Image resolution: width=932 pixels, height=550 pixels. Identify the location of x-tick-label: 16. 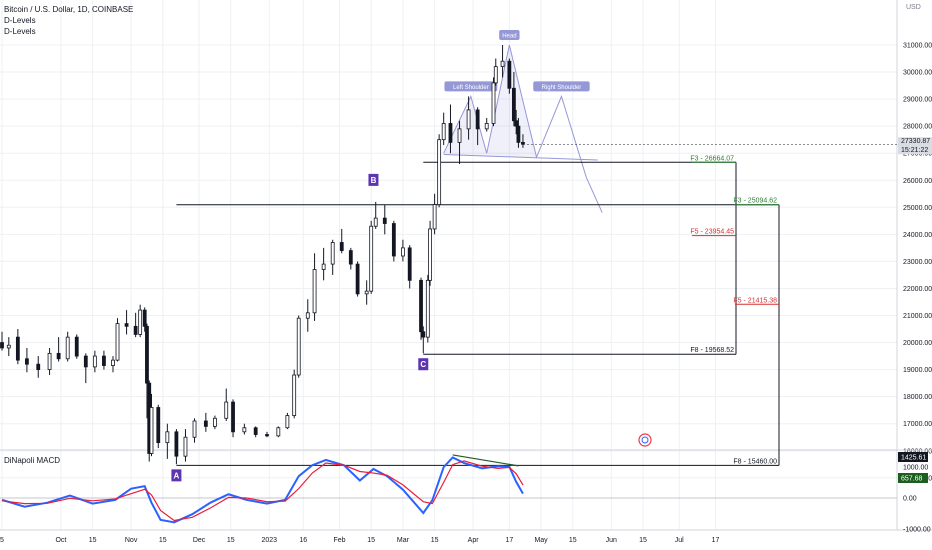
(303, 540).